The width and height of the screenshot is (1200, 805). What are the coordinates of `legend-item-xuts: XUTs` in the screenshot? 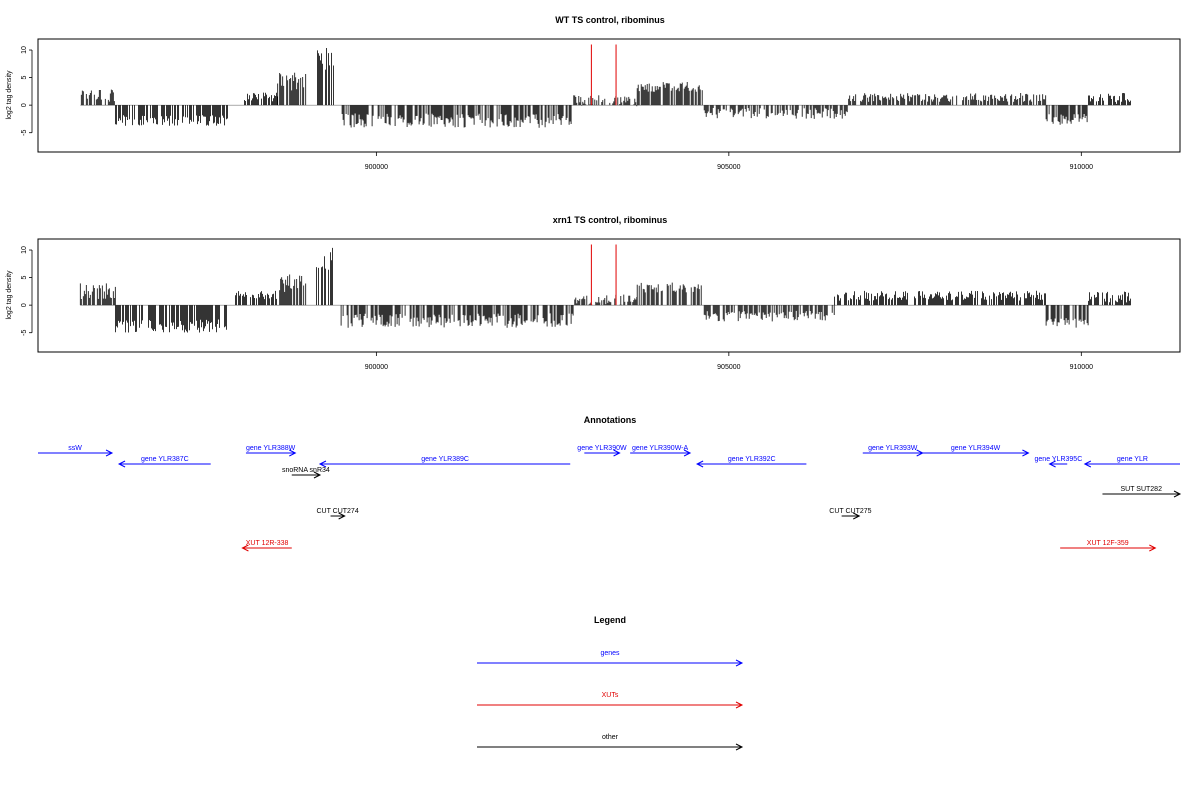 It's located at (610, 700).